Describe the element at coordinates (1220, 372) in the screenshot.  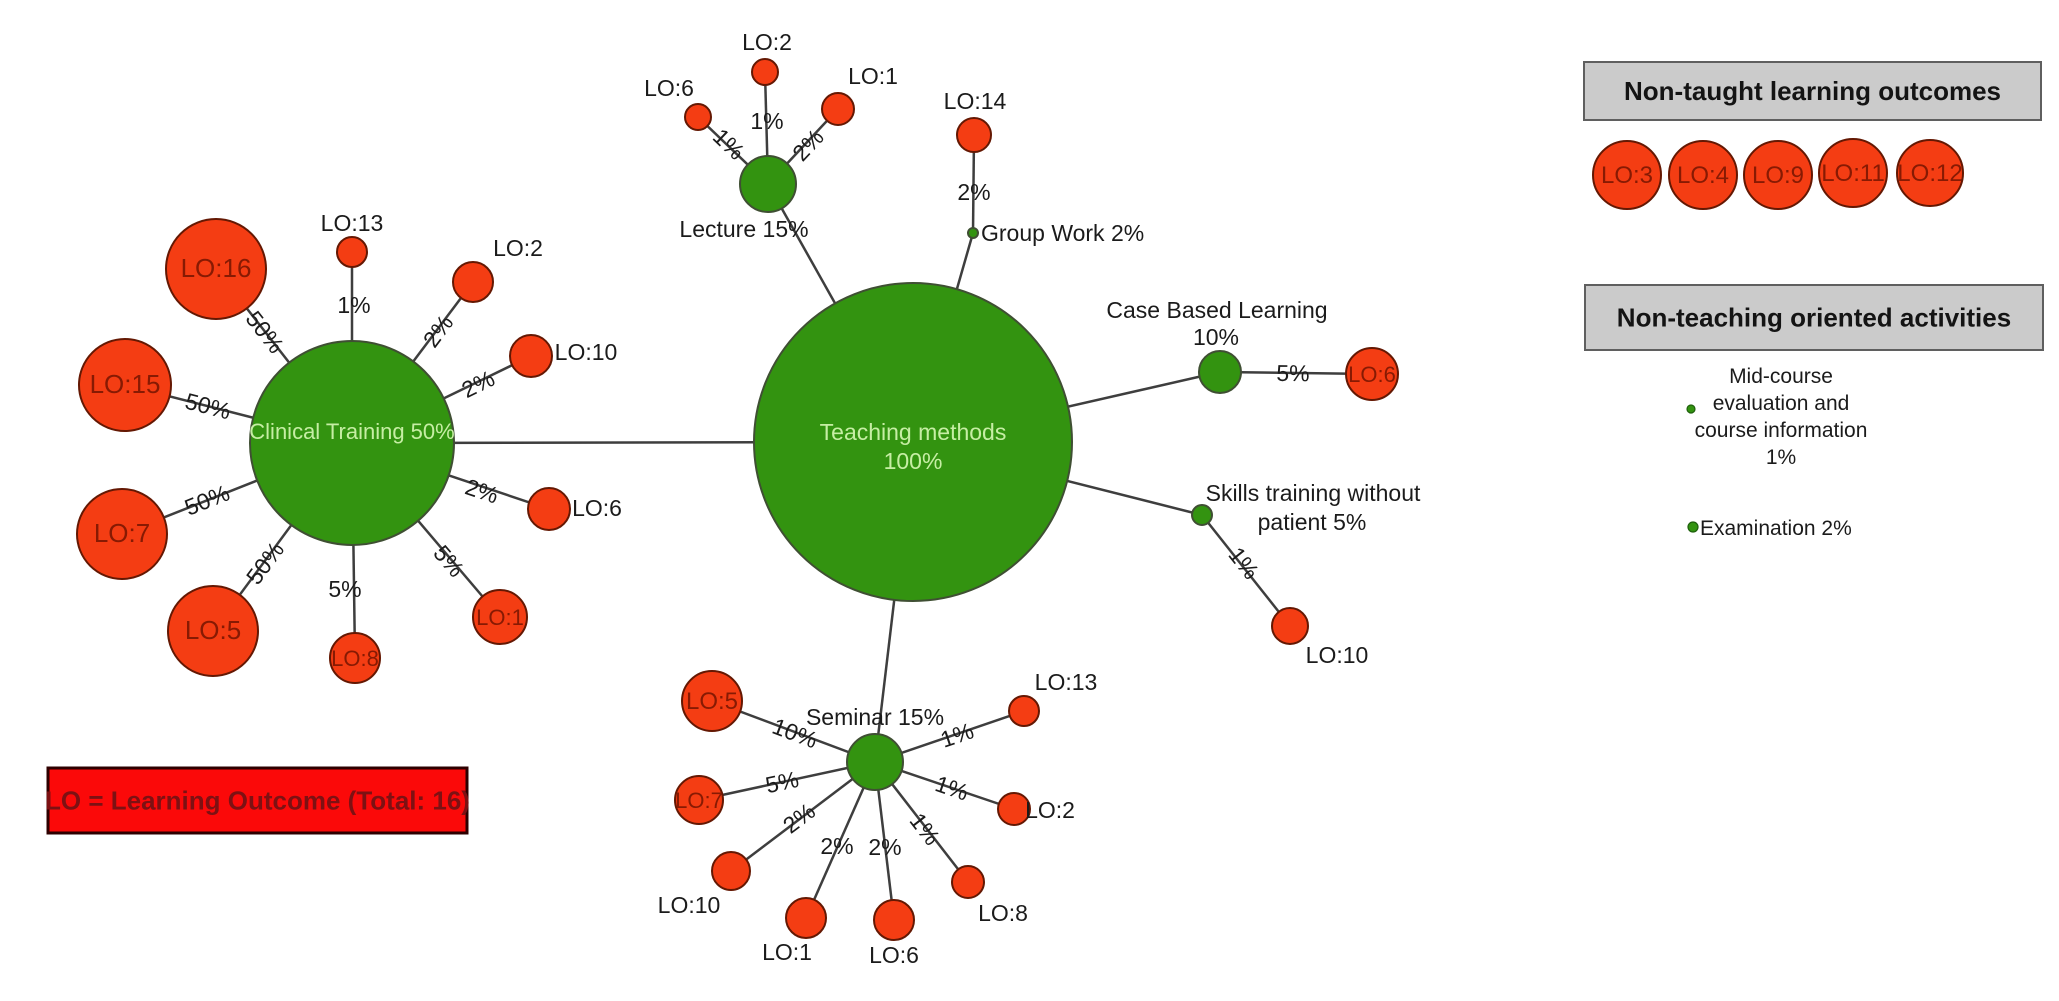
I see `node-cbl` at that location.